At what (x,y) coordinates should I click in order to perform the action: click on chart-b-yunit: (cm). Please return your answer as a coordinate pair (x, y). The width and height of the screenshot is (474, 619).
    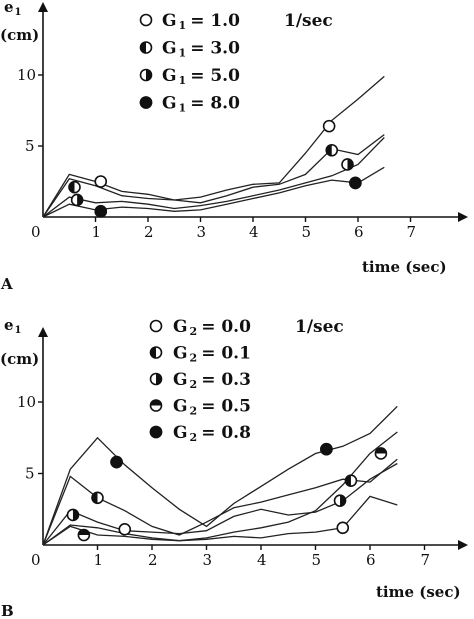
    Looking at the image, I should click on (19, 359).